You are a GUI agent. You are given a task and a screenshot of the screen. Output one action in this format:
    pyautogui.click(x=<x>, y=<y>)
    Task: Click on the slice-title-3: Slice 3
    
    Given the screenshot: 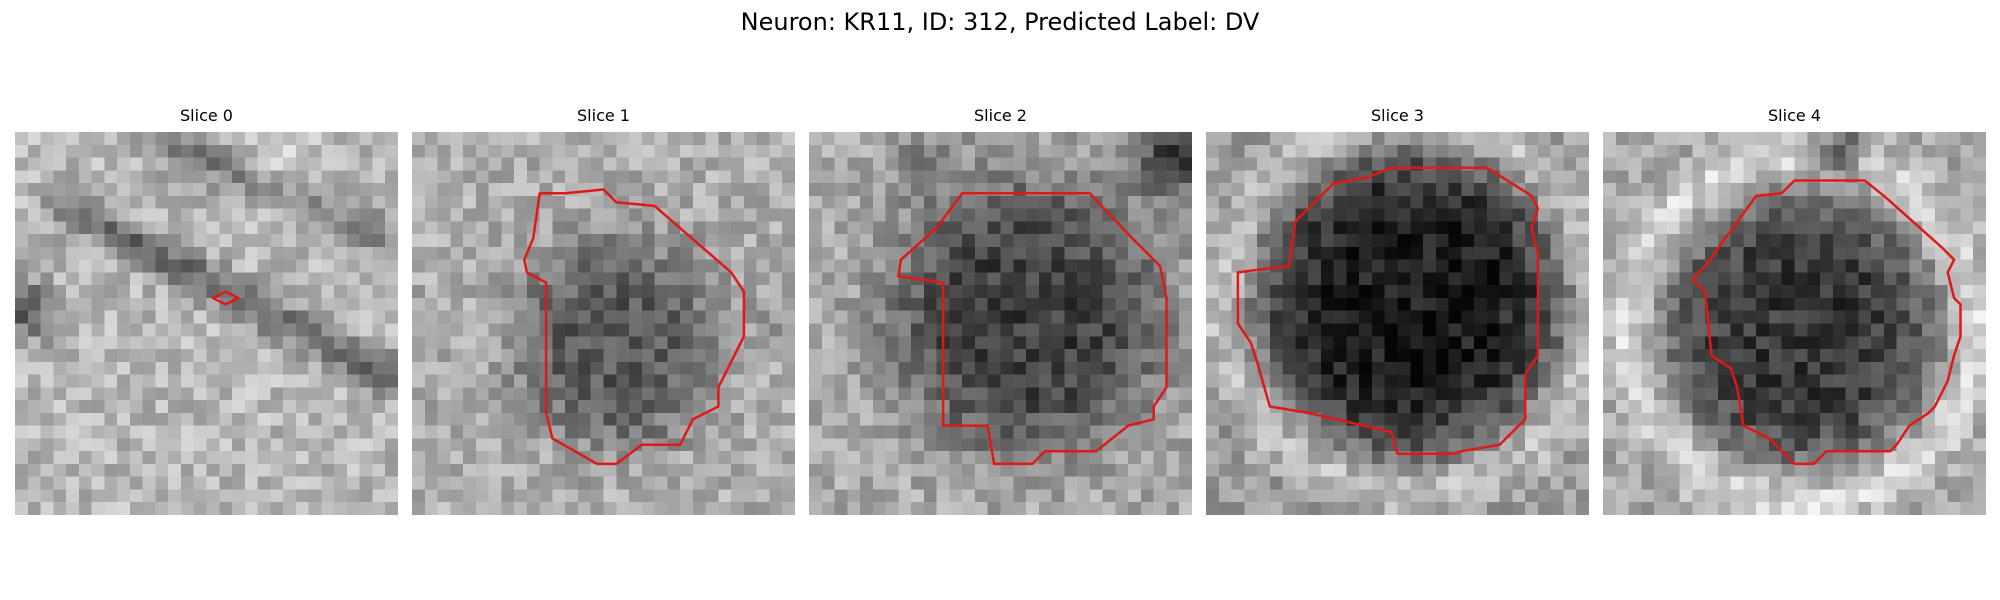 What is the action you would take?
    pyautogui.click(x=1397, y=115)
    